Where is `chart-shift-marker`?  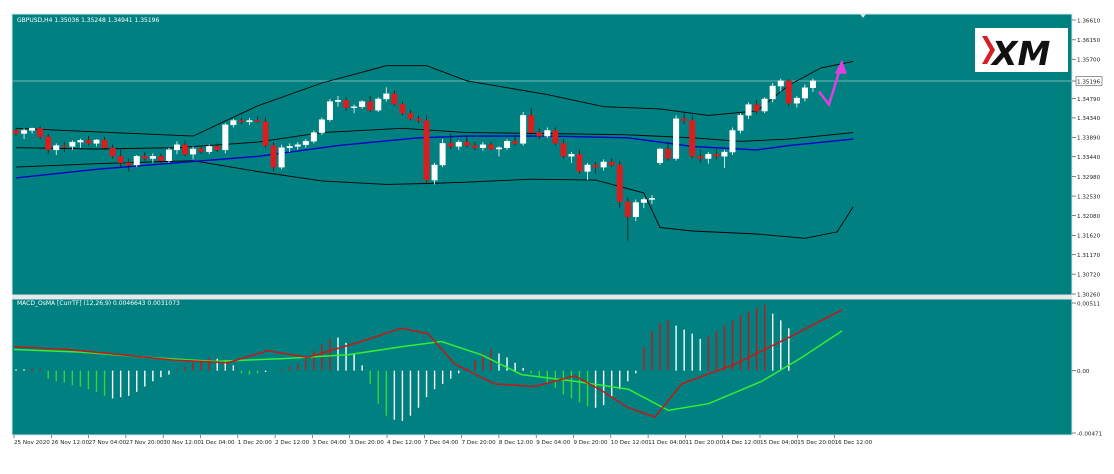
chart-shift-marker is located at coordinates (863, 16).